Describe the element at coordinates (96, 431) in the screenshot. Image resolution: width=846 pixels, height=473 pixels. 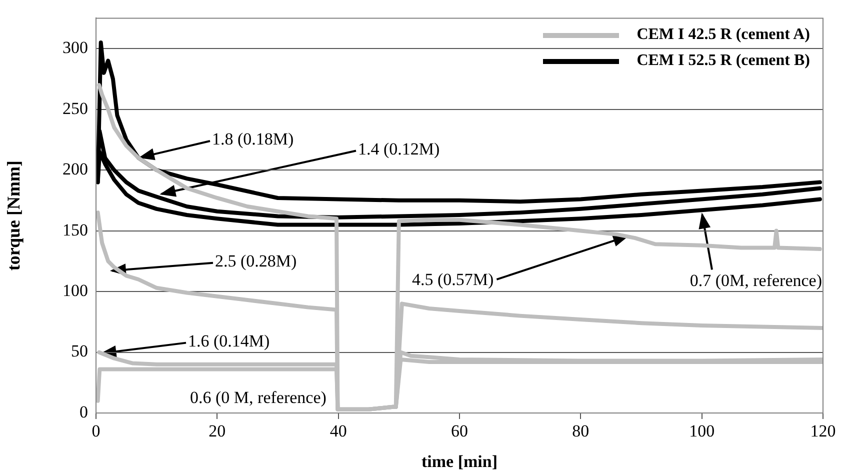
I see `x-tick-label: 0` at that location.